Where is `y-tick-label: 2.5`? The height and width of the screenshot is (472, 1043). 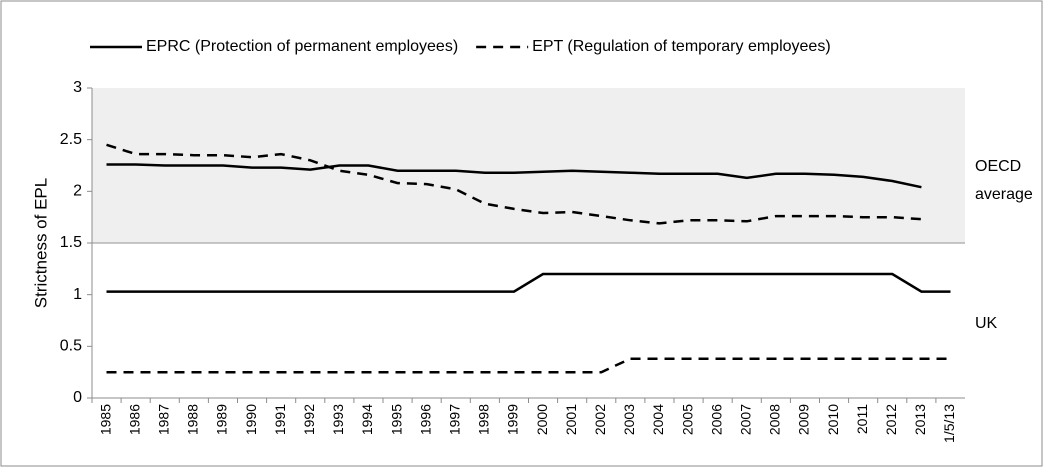 y-tick-label: 2.5 is located at coordinates (71, 139).